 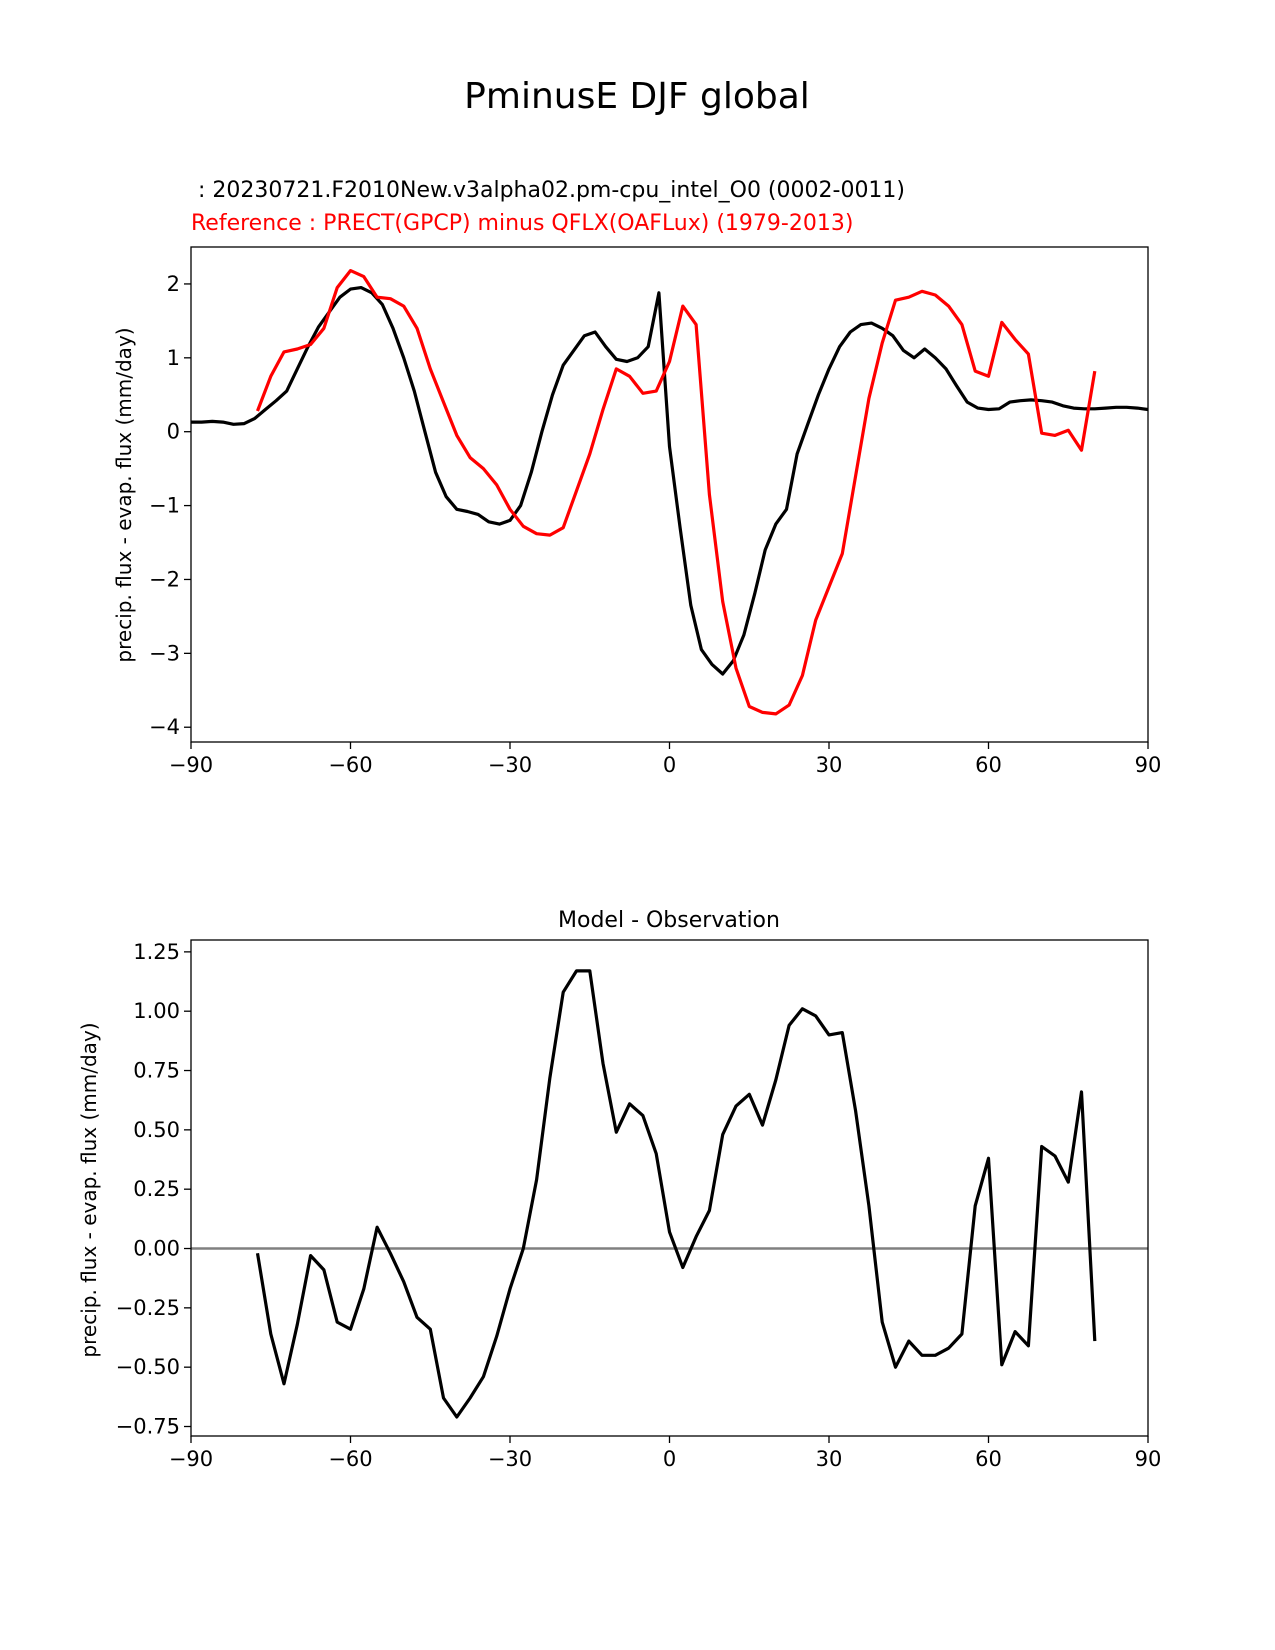 What do you see at coordinates (156, 1011) in the screenshot?
I see `bottom-y-tick-label: 1.00` at bounding box center [156, 1011].